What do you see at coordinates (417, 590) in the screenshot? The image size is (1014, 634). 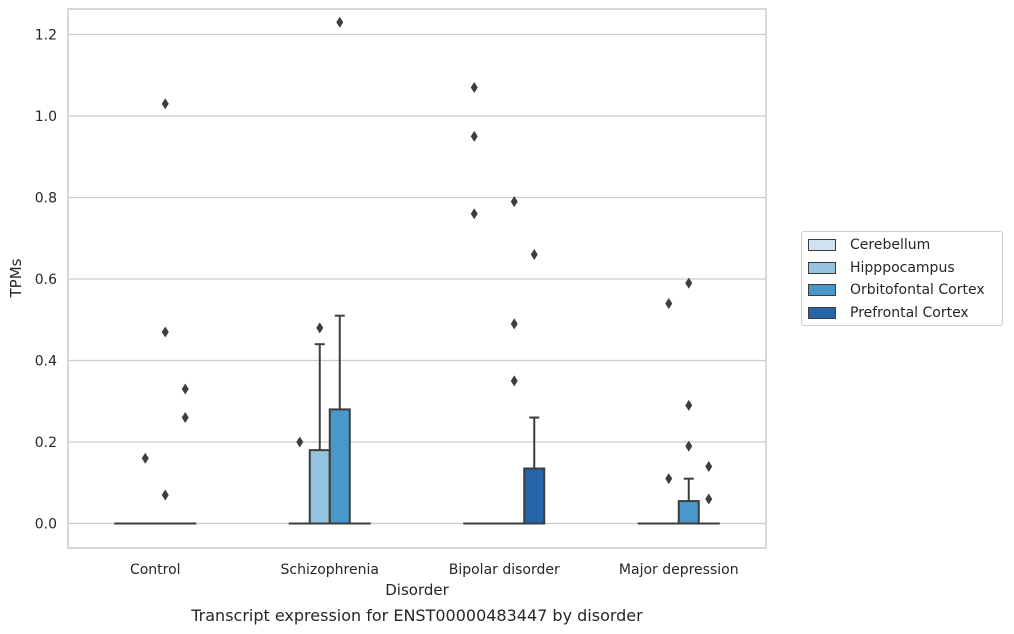 I see `x-axis-label: Disorder` at bounding box center [417, 590].